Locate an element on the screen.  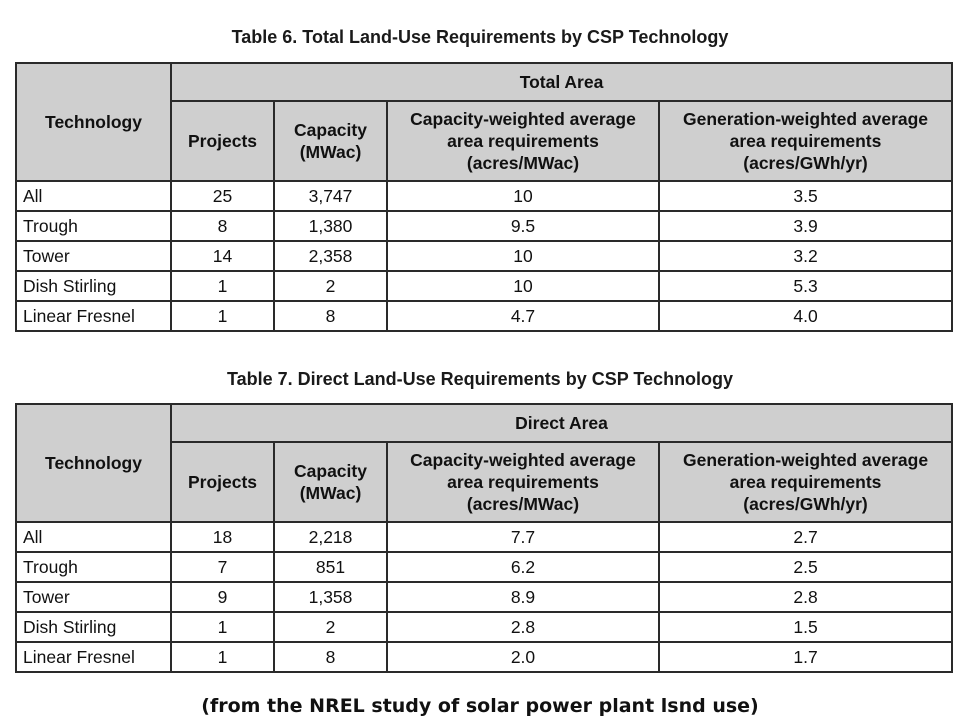
cell-generation-weighted: 3.9 is located at coordinates (805, 226).